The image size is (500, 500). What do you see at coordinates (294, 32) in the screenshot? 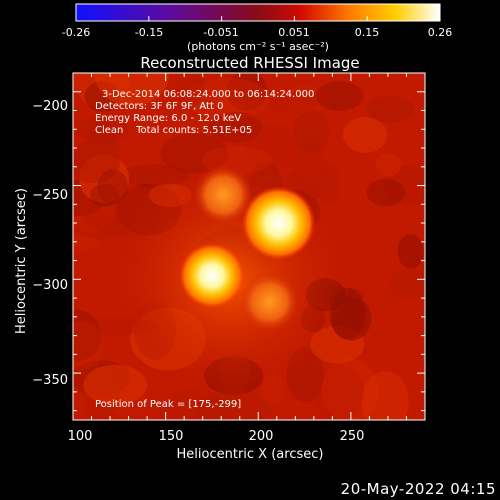
I see `colorbar-tick-label: 0.051` at bounding box center [294, 32].